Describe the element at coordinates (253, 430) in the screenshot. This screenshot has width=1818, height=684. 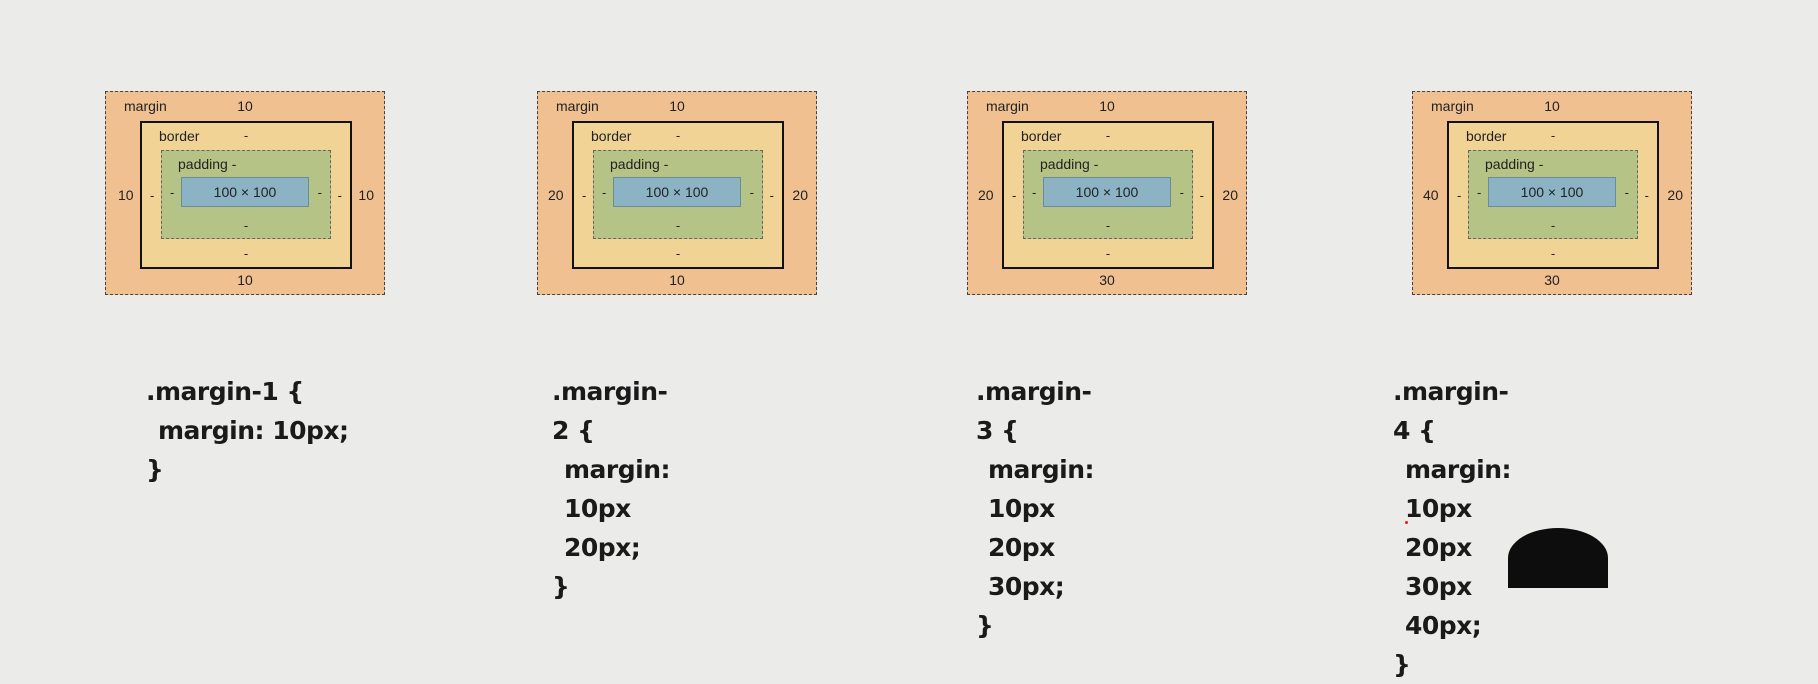
I see `css-declaration: margin: 10px;` at that location.